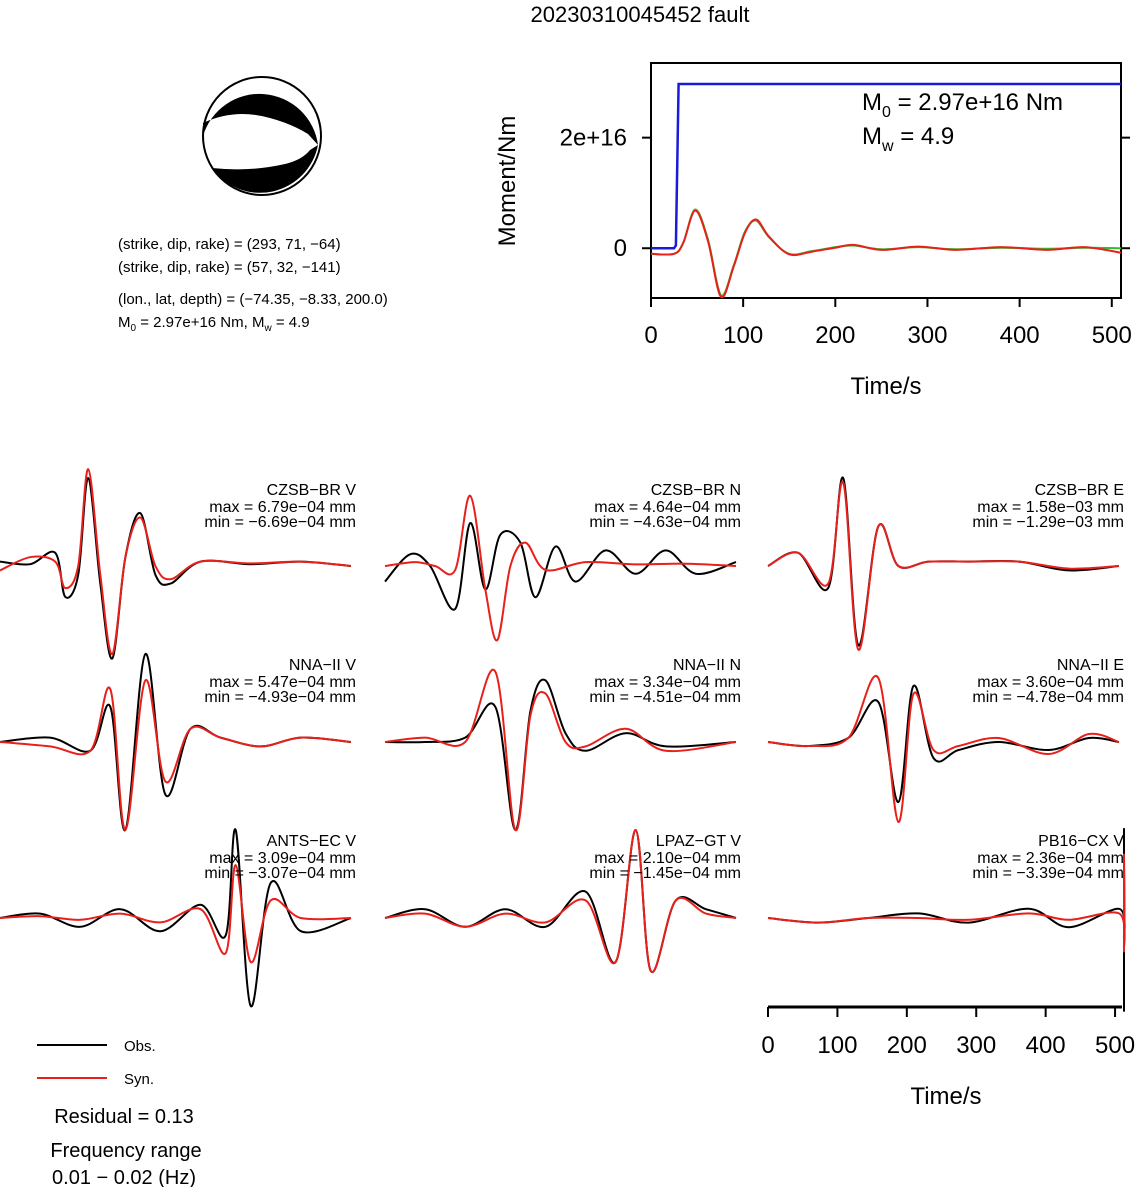 The height and width of the screenshot is (1187, 1139). I want to click on station-label: NNA−II V, so click(322, 665).